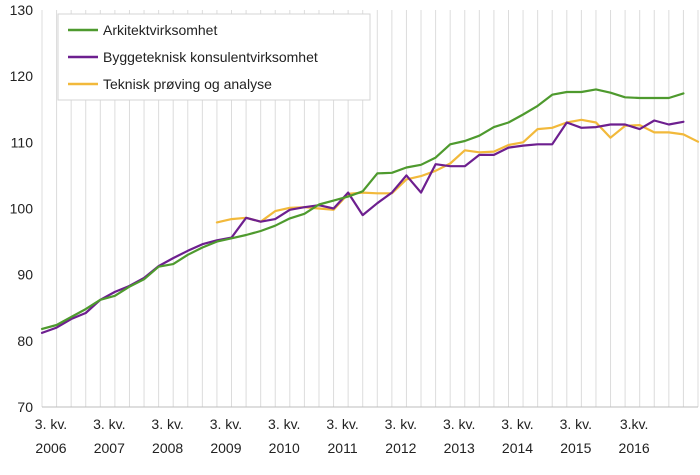 Image resolution: width=700 pixels, height=475 pixels. Describe the element at coordinates (343, 448) in the screenshot. I see `x-tick-label-year: 2011` at that location.